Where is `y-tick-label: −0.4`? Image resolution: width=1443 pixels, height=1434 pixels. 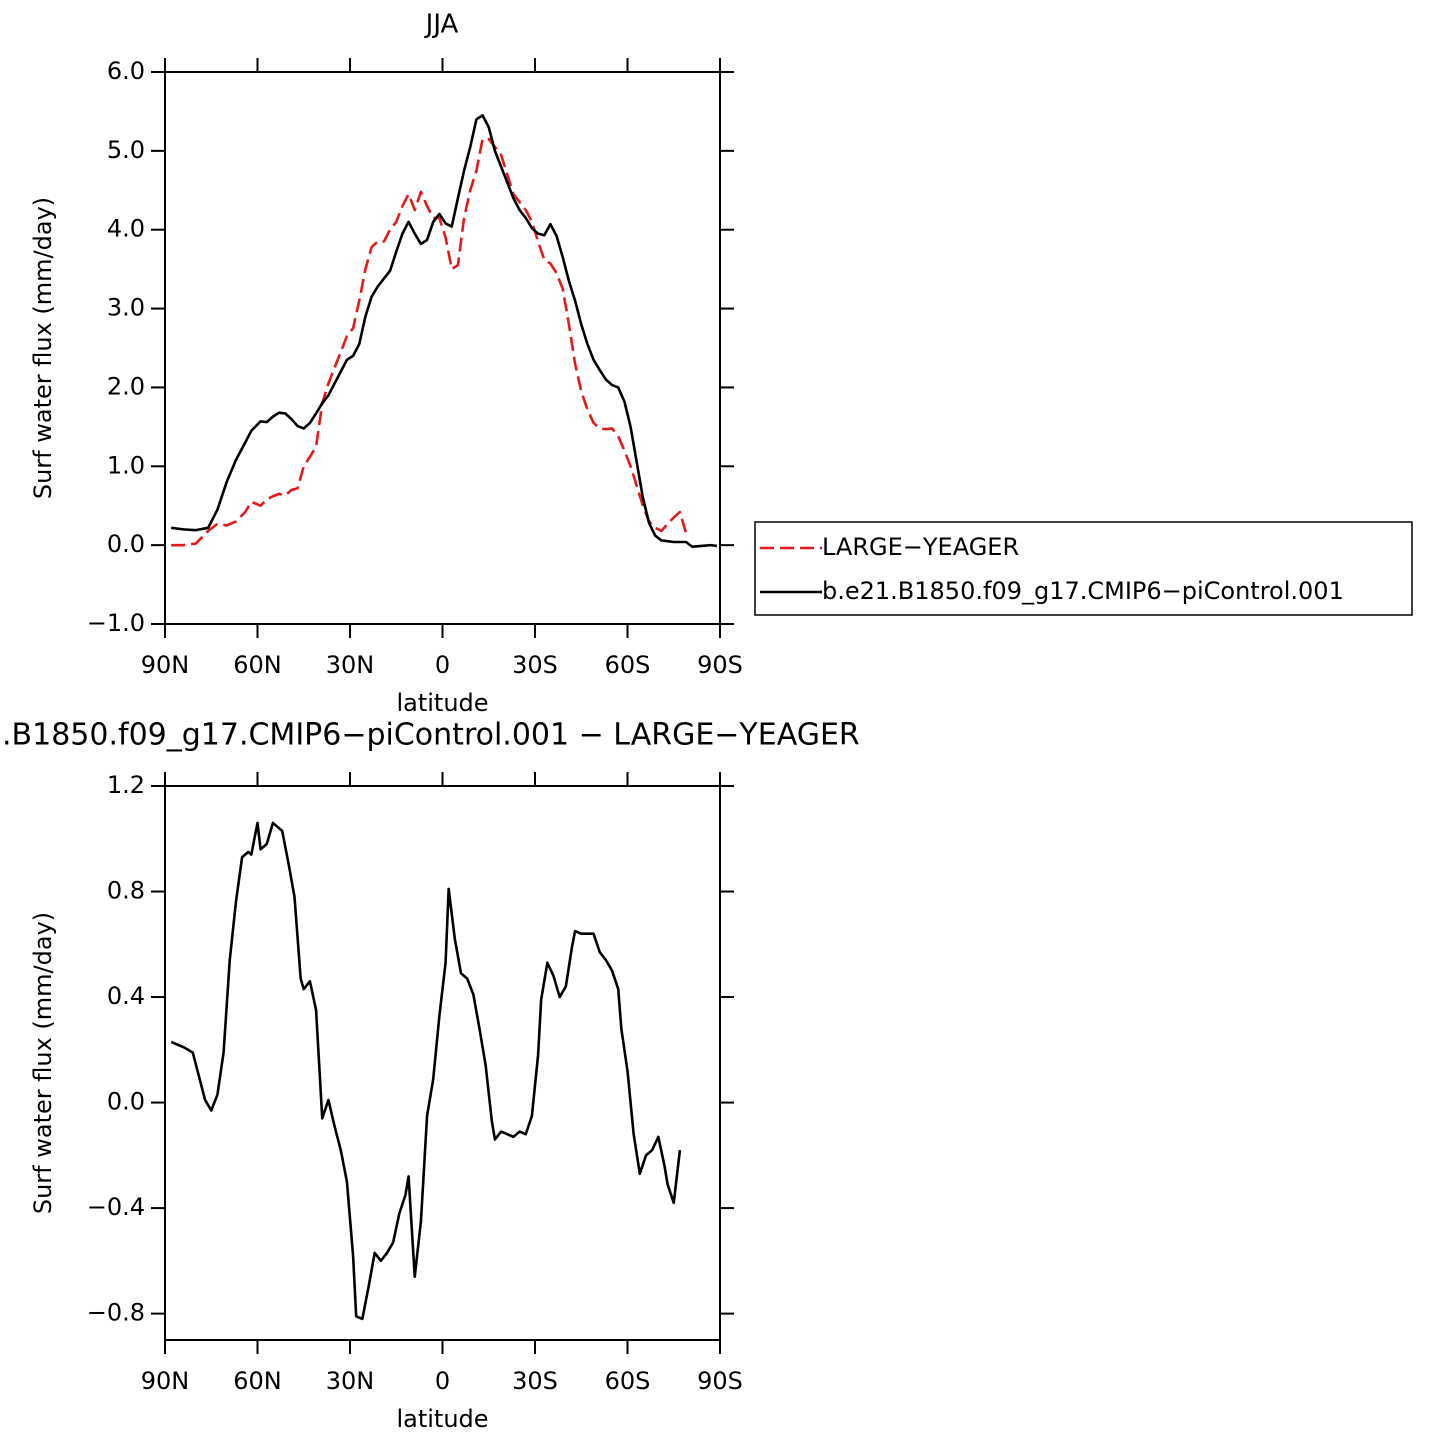 y-tick-label: −0.4 is located at coordinates (116, 1207).